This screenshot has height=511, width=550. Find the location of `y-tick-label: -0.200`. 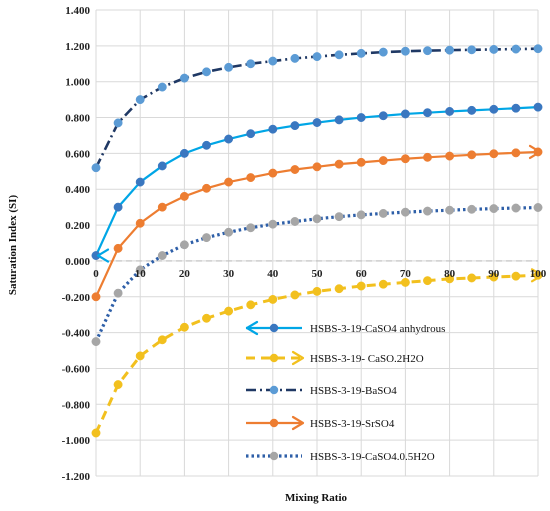

y-tick-label: -0.200 is located at coordinates (76, 298).